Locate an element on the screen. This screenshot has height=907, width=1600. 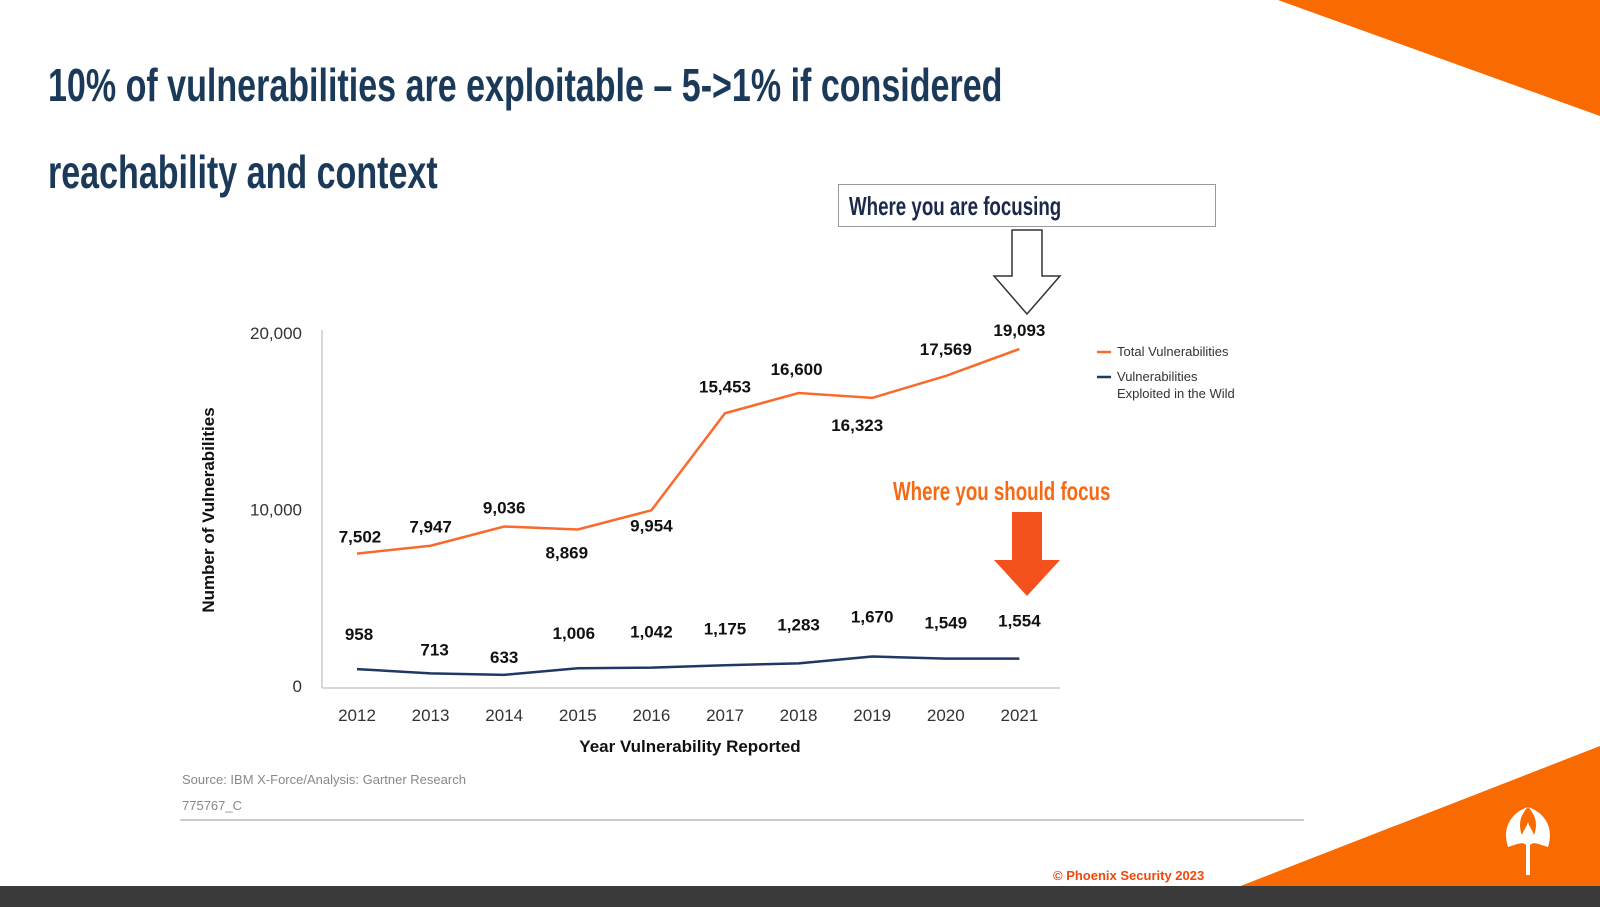
data-label: 958 is located at coordinates (359, 634).